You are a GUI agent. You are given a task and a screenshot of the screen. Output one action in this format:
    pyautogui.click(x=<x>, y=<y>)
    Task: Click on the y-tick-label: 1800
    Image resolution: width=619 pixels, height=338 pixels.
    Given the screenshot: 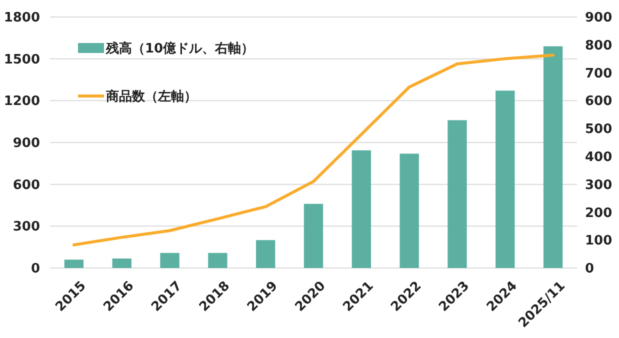 What is the action you would take?
    pyautogui.click(x=22, y=18)
    